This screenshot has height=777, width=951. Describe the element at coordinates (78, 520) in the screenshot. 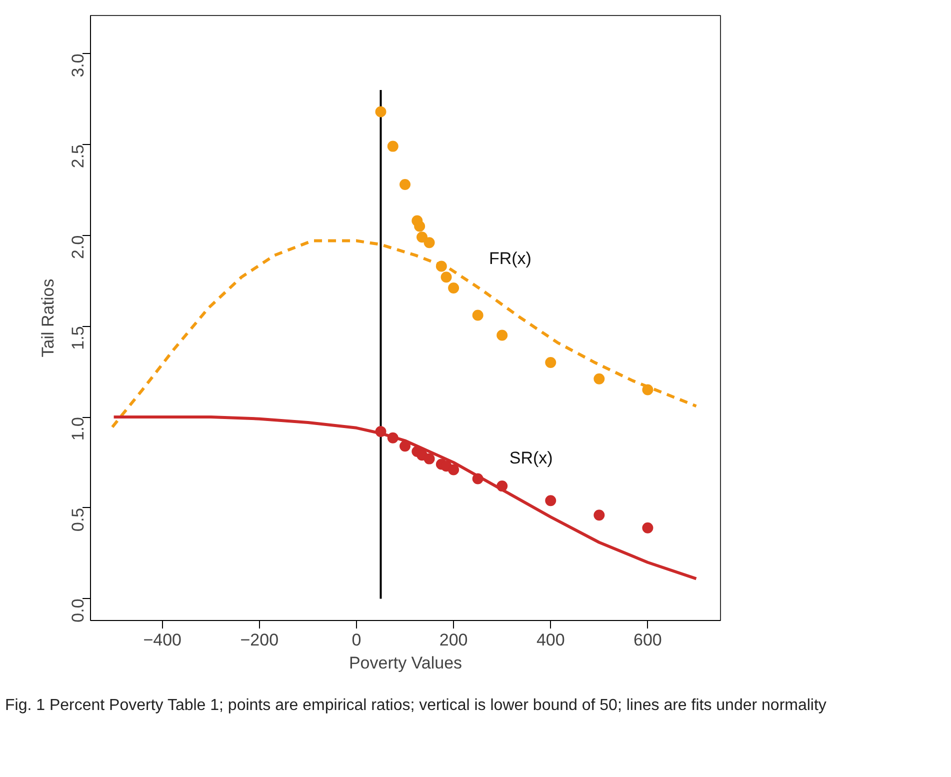

I see `y-tick-label: 0.5` at that location.